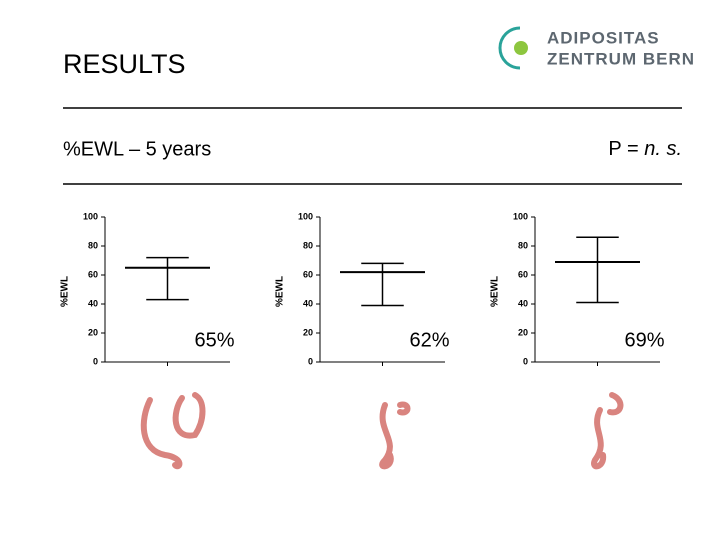 Image resolution: width=720 pixels, height=545 pixels. I want to click on value-label: 65%, so click(214, 340).